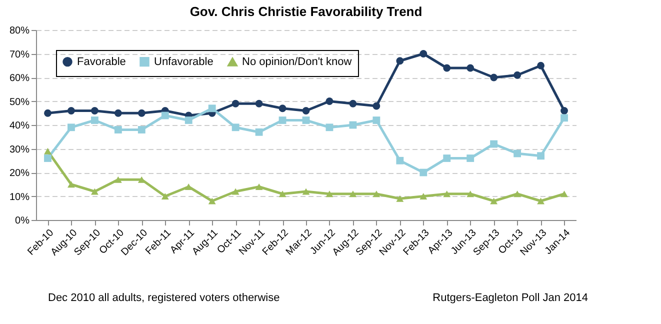  What do you see at coordinates (19, 150) in the screenshot?
I see `y-tick-label: 30%` at bounding box center [19, 150].